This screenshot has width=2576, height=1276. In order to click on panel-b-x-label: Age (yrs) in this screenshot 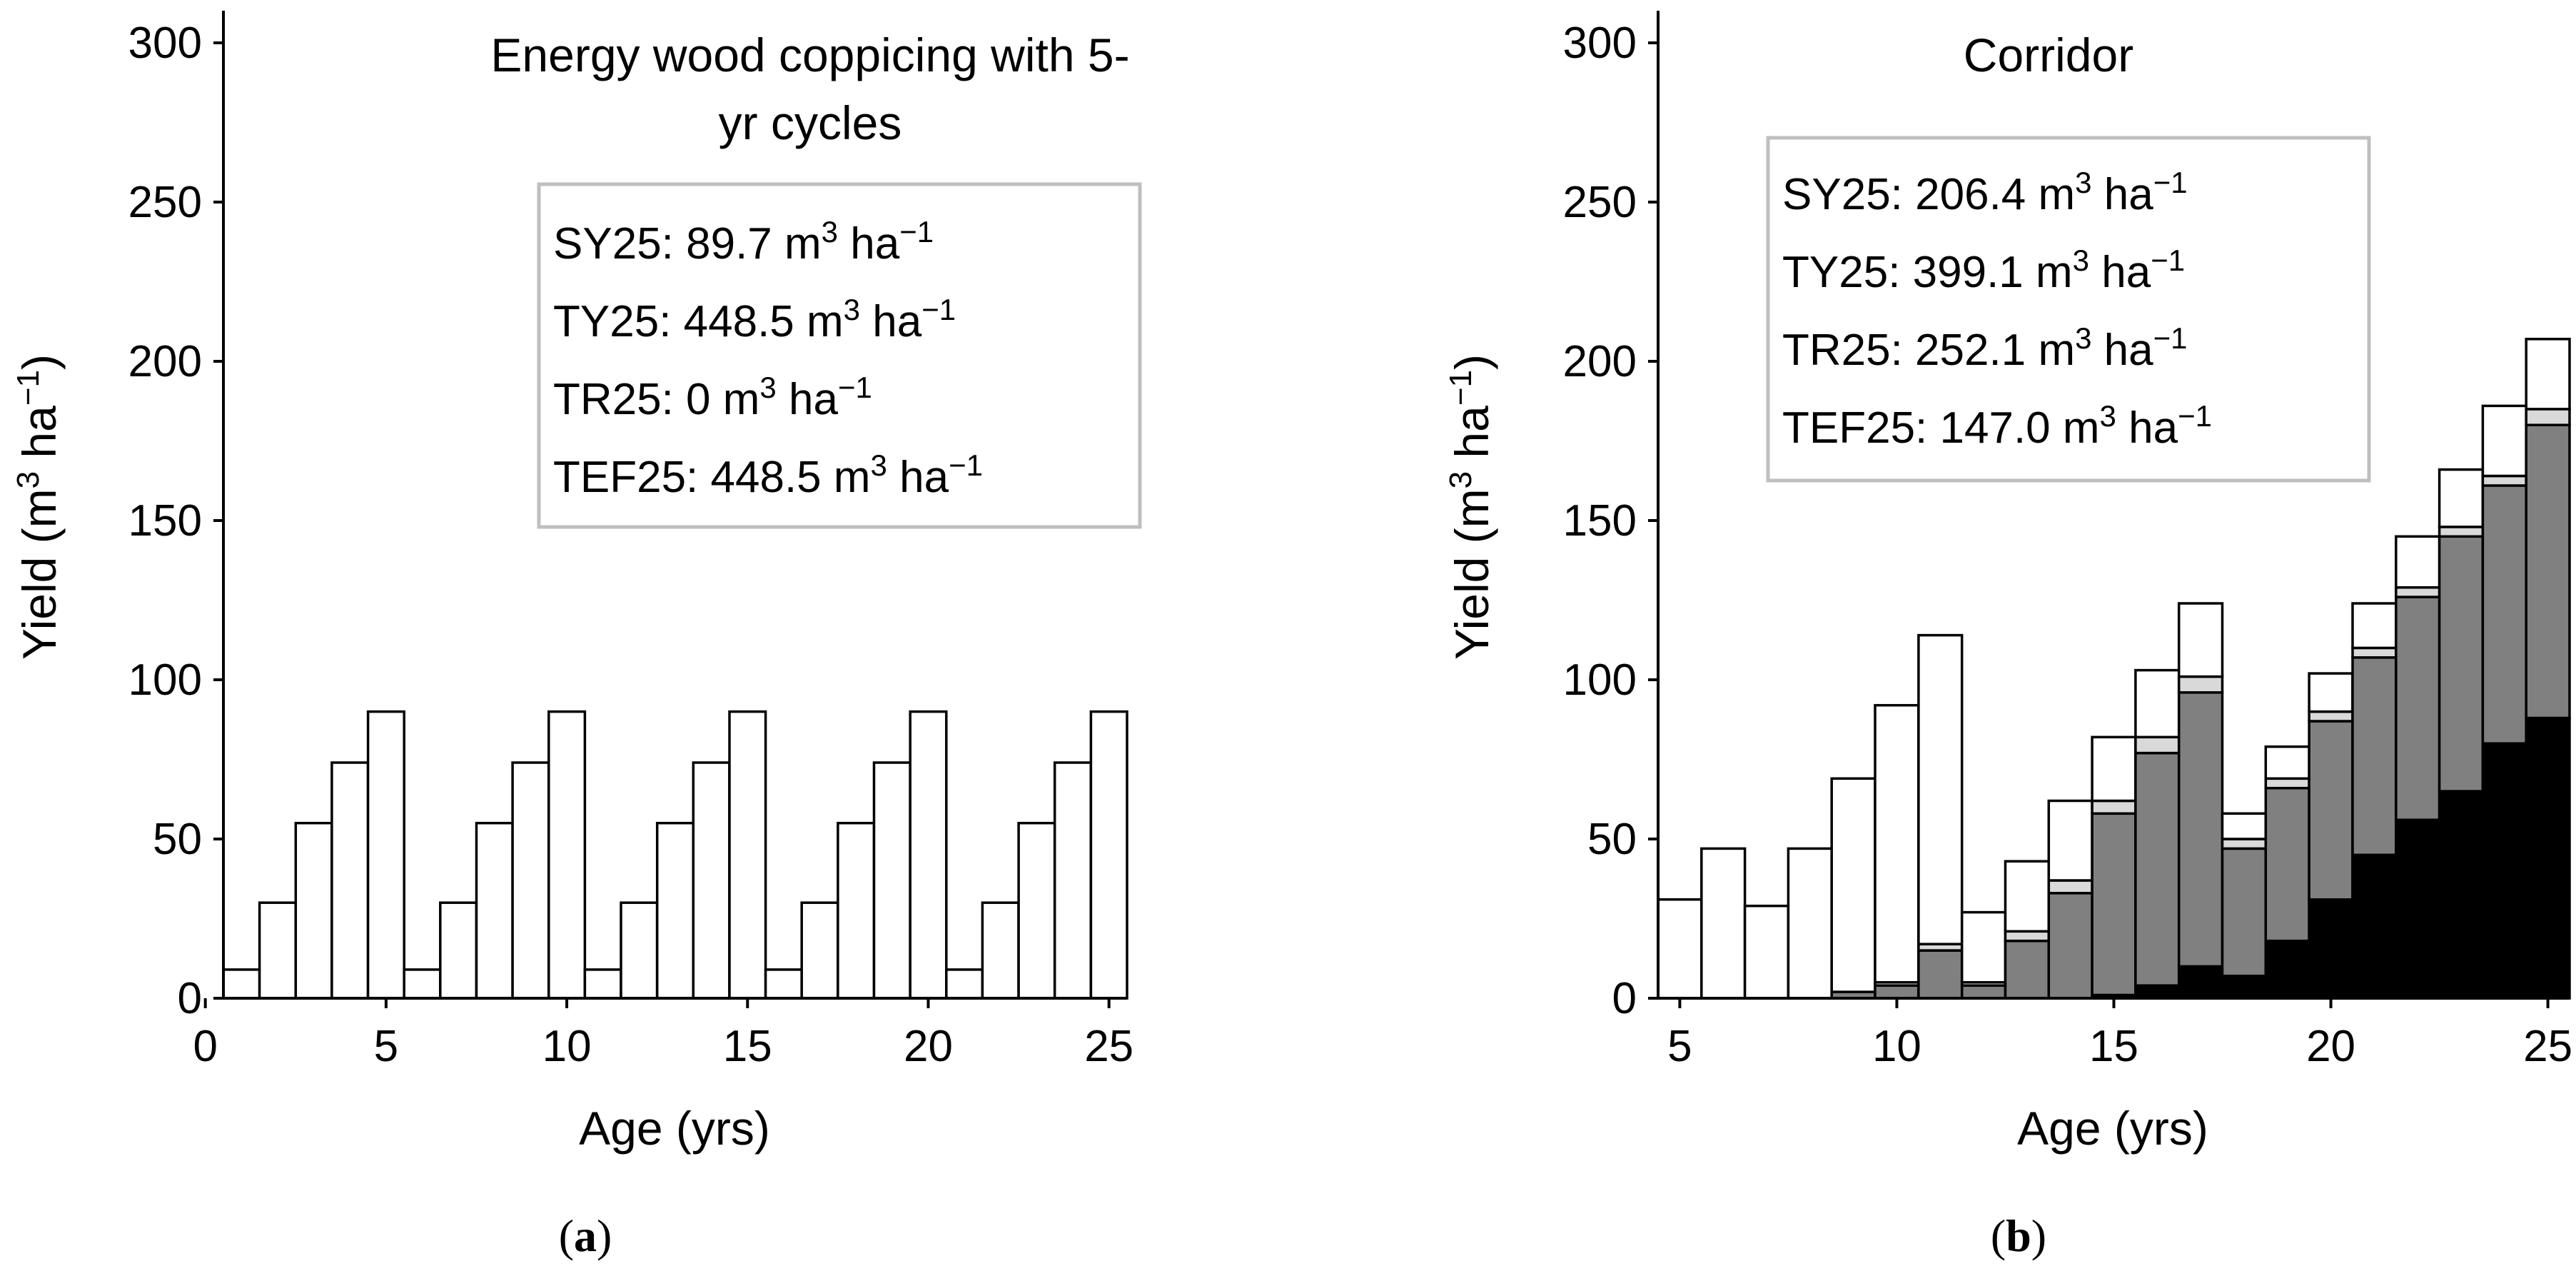, I will do `click(2112, 1128)`.